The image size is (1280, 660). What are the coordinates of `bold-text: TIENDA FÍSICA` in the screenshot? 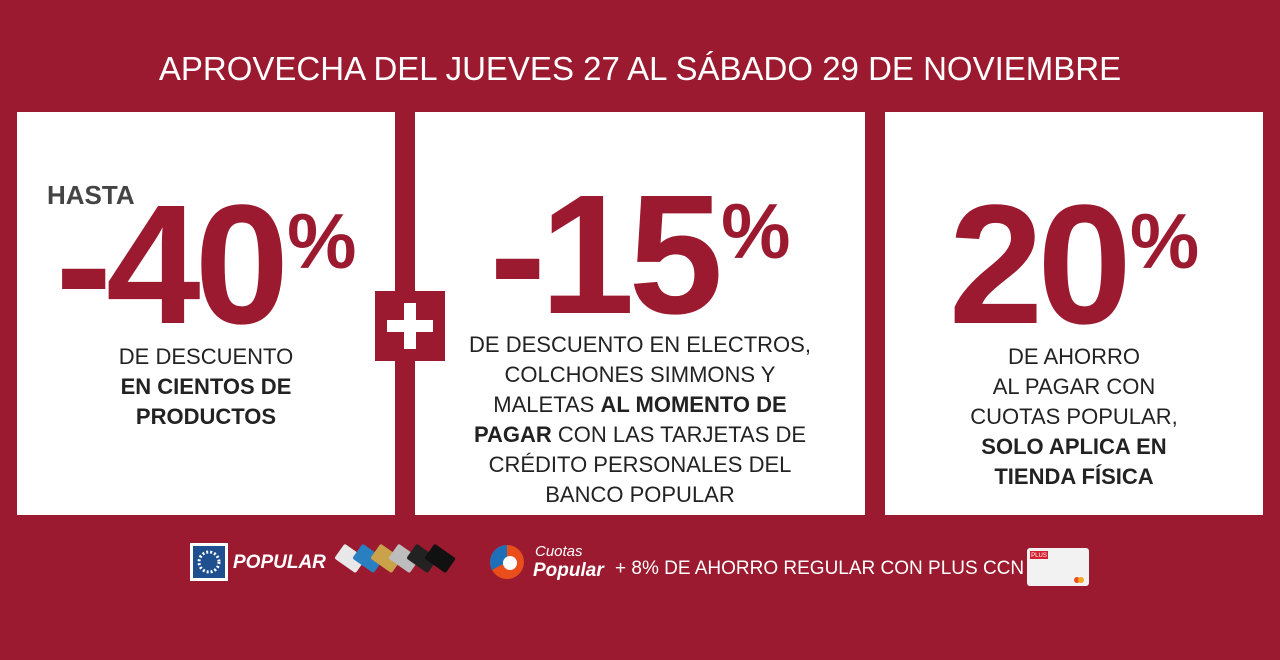 It's located at (1074, 476).